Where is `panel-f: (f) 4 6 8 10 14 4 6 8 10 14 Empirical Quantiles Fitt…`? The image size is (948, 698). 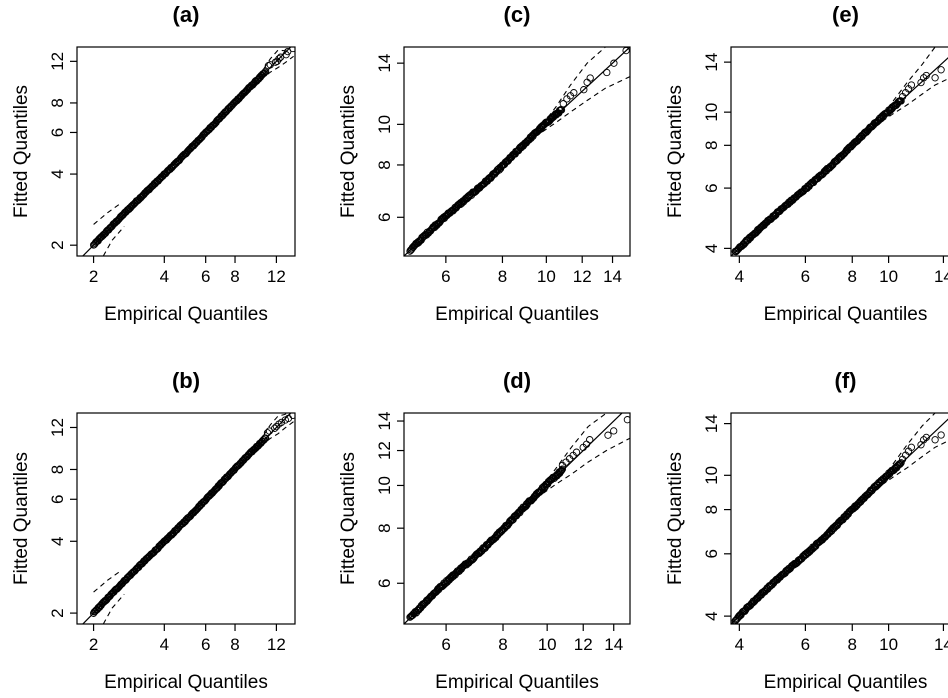 panel-f: (f) 4 6 8 10 14 4 6 8 10 14 Empirical Quantiles Fitt… is located at coordinates (806, 530).